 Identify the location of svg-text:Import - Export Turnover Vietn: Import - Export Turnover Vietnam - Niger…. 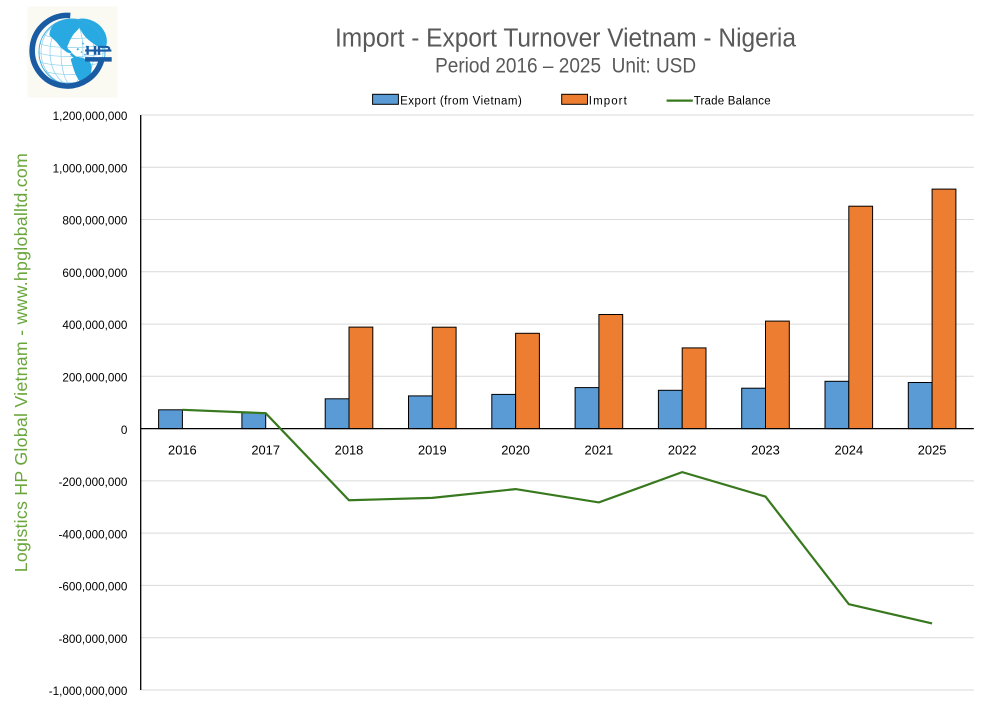
(565, 38).